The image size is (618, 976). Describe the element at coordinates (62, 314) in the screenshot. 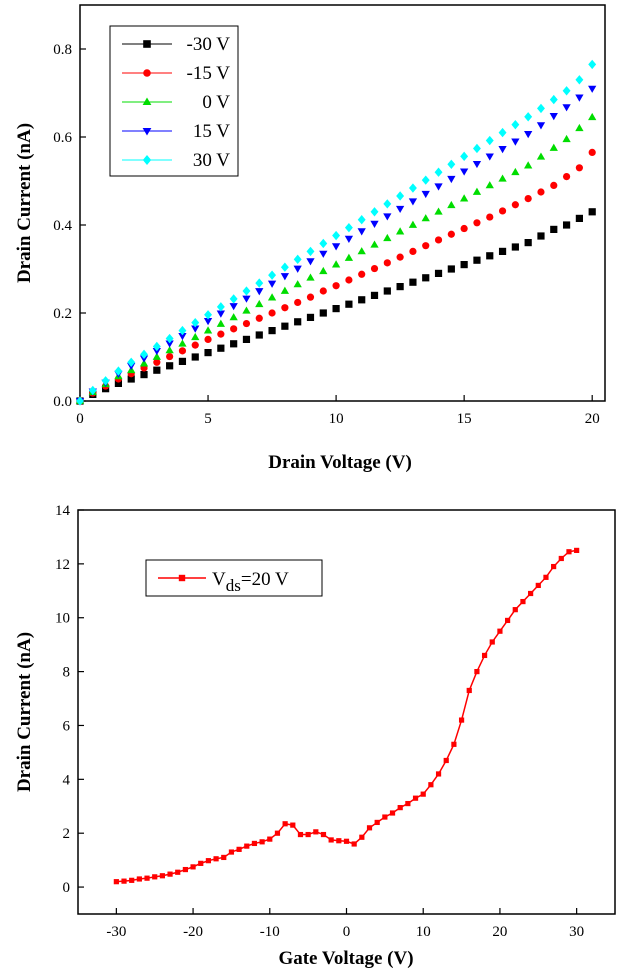

I see `y-tick-label: 0.2` at that location.